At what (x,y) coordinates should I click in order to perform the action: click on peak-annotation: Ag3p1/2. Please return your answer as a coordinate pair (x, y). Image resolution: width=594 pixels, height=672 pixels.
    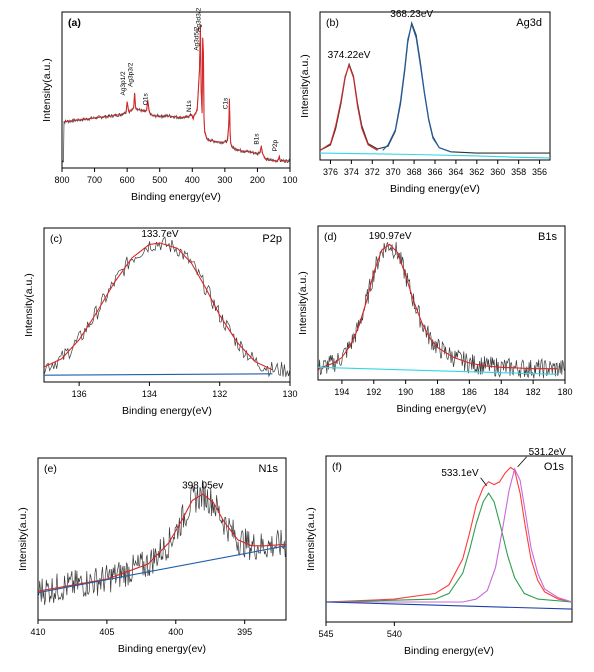
    Looking at the image, I should click on (123, 83).